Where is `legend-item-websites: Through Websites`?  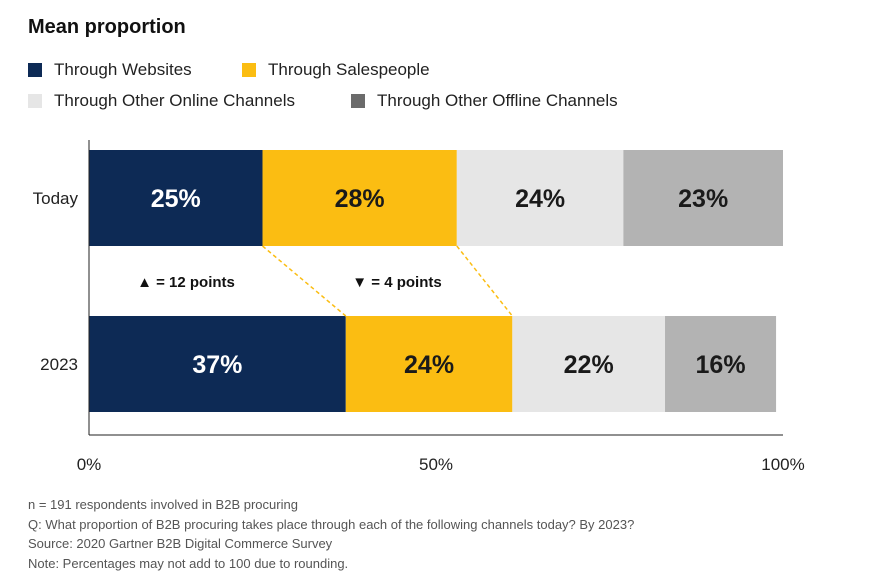
legend-item-websites: Through Websites is located at coordinates (110, 70).